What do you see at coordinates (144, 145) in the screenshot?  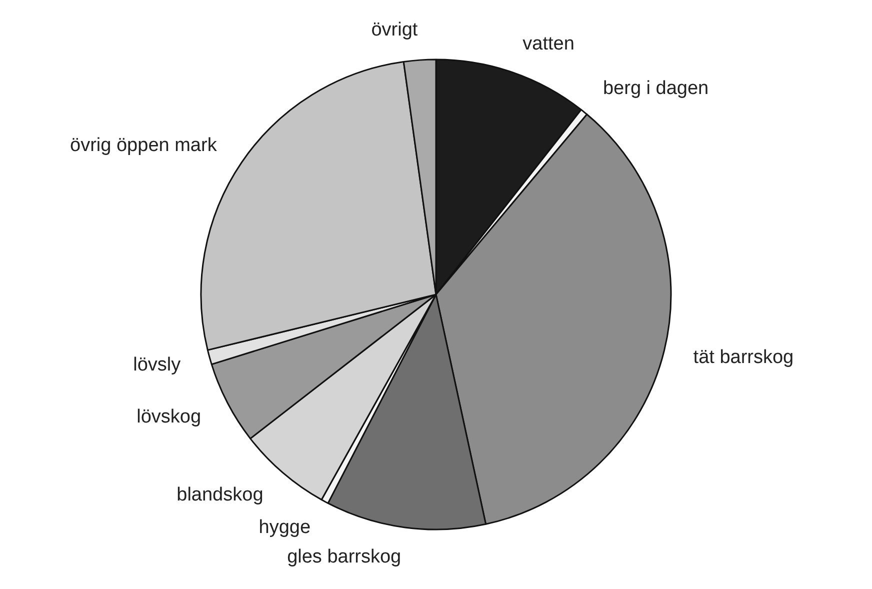 I see `slice-label: övrig öppen mark` at bounding box center [144, 145].